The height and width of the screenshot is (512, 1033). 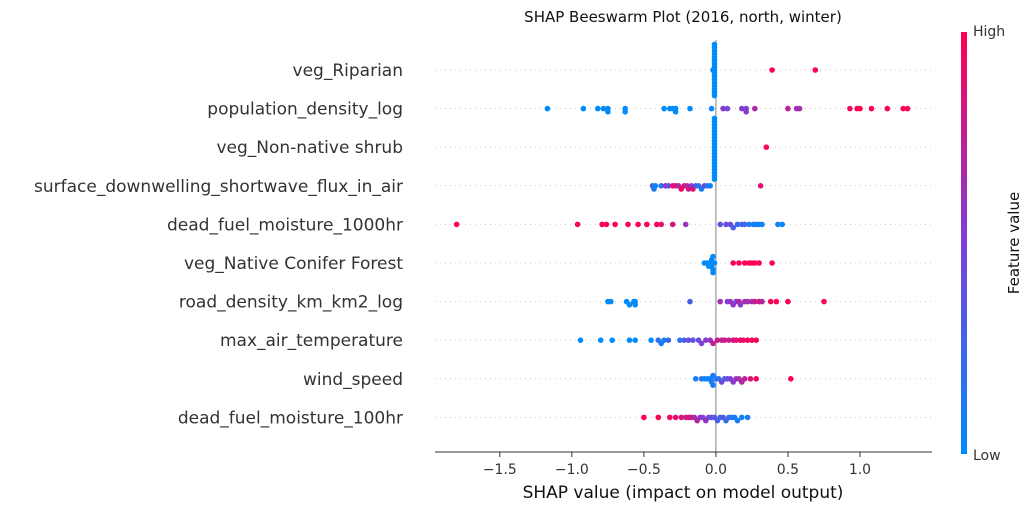 I want to click on colorbar, so click(x=964, y=243).